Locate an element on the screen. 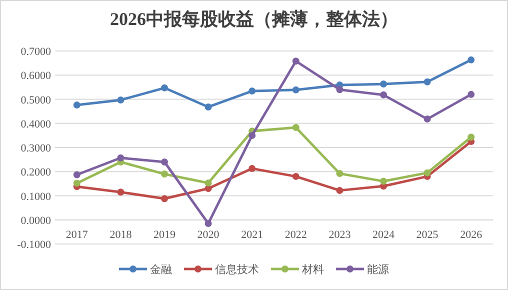 This screenshot has height=290, width=508. x-tick-label: 2018 is located at coordinates (121, 234).